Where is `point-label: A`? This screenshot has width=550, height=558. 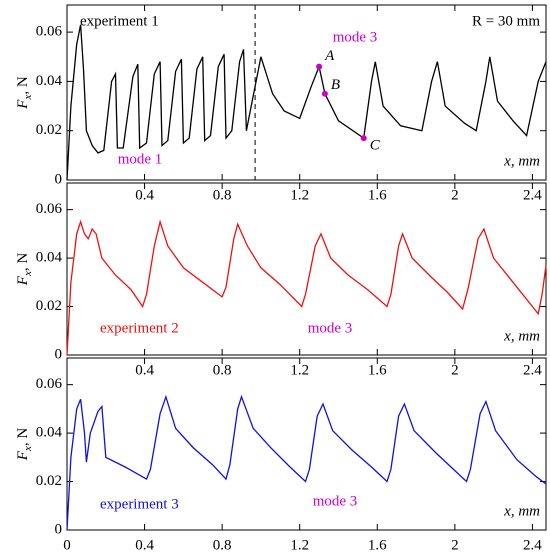 point-label: A is located at coordinates (329, 56).